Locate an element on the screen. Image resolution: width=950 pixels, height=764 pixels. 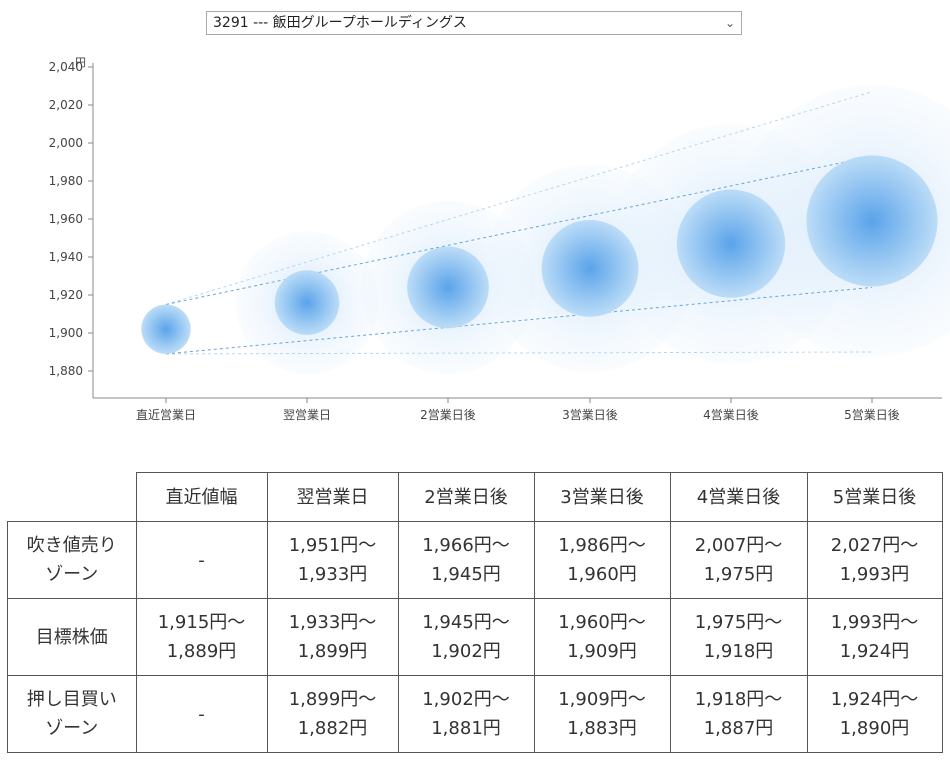
table-cell: 1,960円～ 1,909円 is located at coordinates (602, 637).